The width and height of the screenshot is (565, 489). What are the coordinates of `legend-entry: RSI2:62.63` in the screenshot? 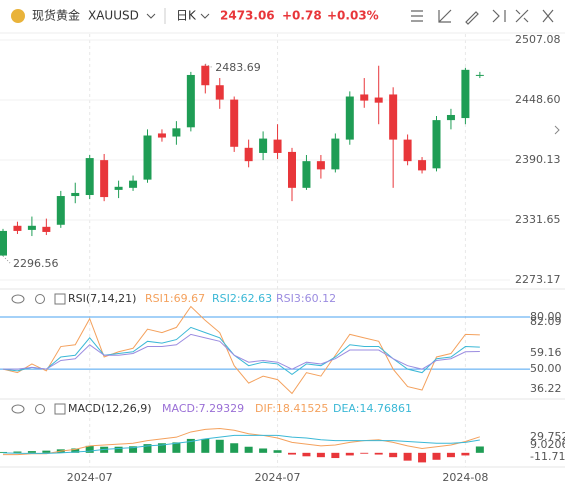 It's located at (242, 298).